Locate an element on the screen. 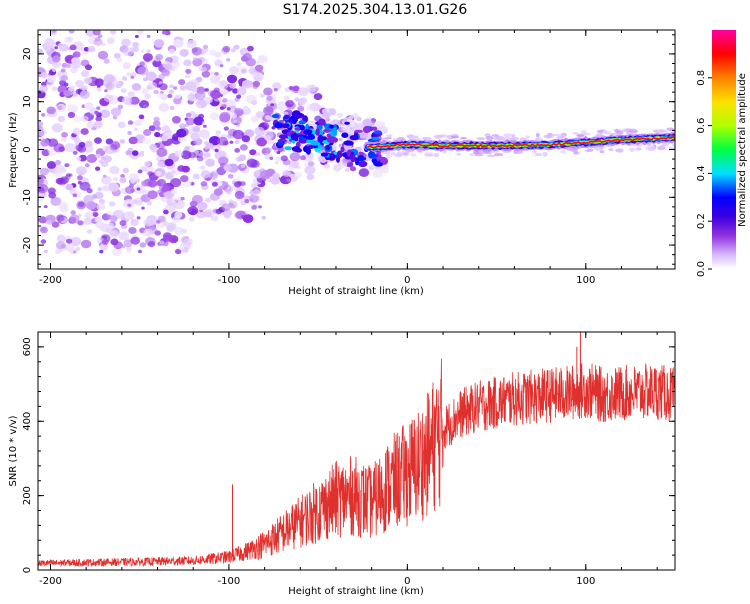 The image size is (750, 604). y-tick-label: 600 is located at coordinates (27, 346).